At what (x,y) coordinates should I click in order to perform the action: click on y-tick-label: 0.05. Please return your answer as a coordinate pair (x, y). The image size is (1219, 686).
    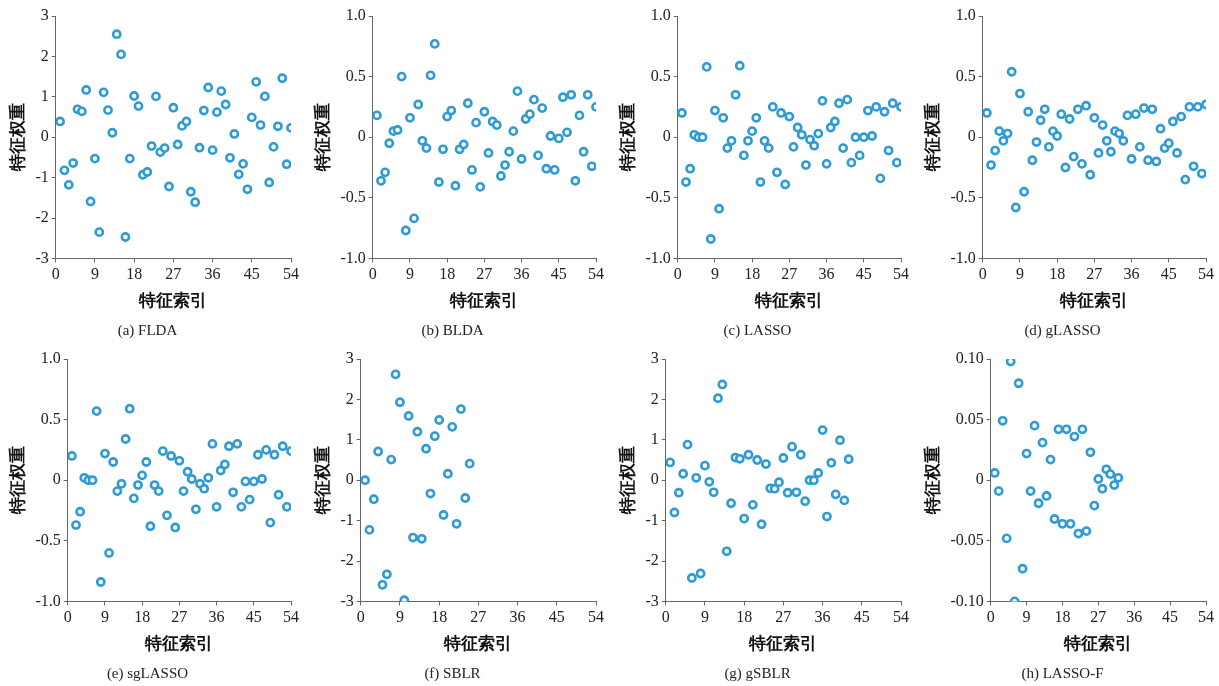
    Looking at the image, I should click on (969, 418).